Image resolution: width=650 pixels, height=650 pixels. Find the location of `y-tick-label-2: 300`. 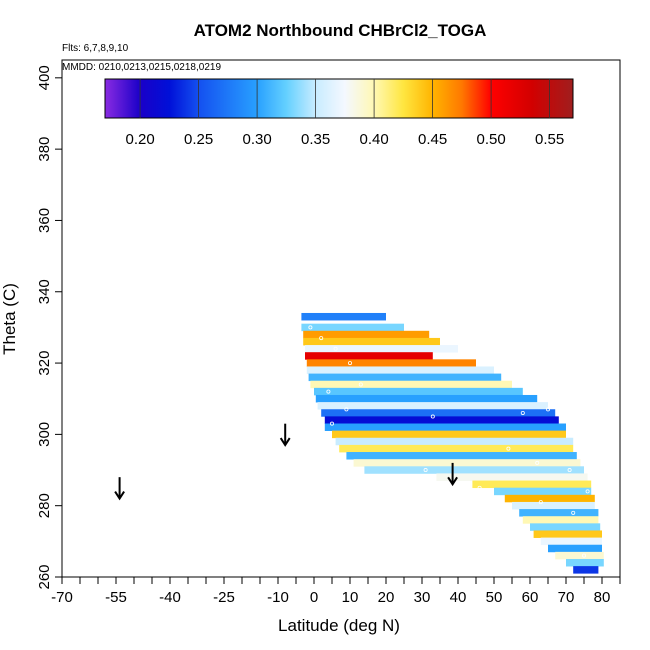

y-tick-label-2: 300 is located at coordinates (44, 434).